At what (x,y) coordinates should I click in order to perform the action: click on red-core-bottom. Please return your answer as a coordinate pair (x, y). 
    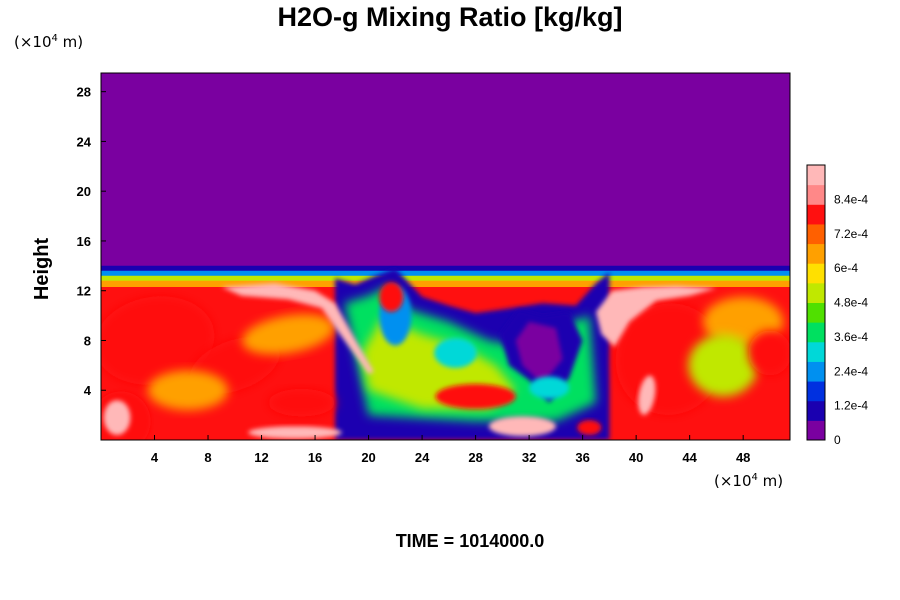
    Looking at the image, I should click on (302, 402).